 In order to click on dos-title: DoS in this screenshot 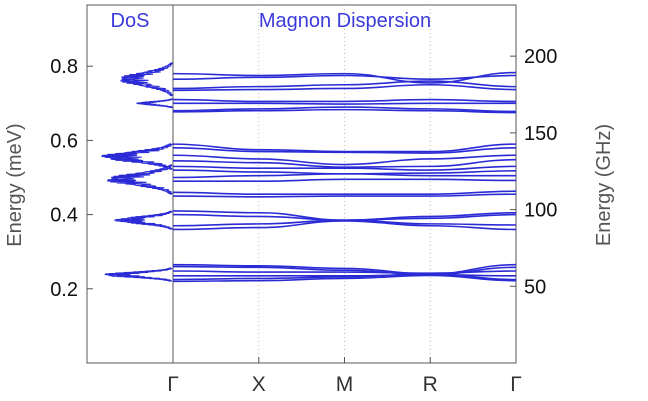, I will do `click(130, 21)`.